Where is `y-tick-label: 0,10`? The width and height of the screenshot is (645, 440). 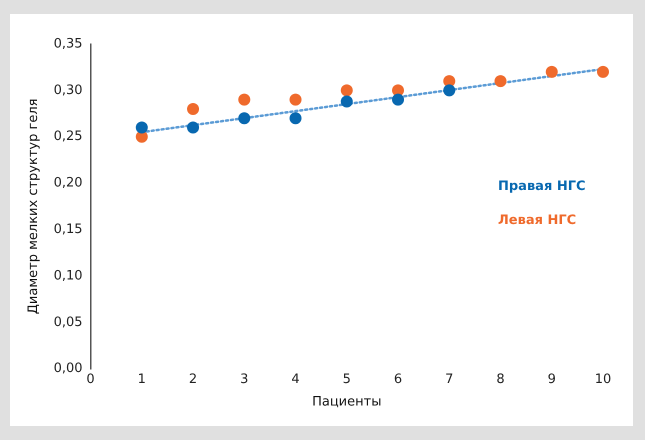
y-tick-label: 0,10 is located at coordinates (68, 276).